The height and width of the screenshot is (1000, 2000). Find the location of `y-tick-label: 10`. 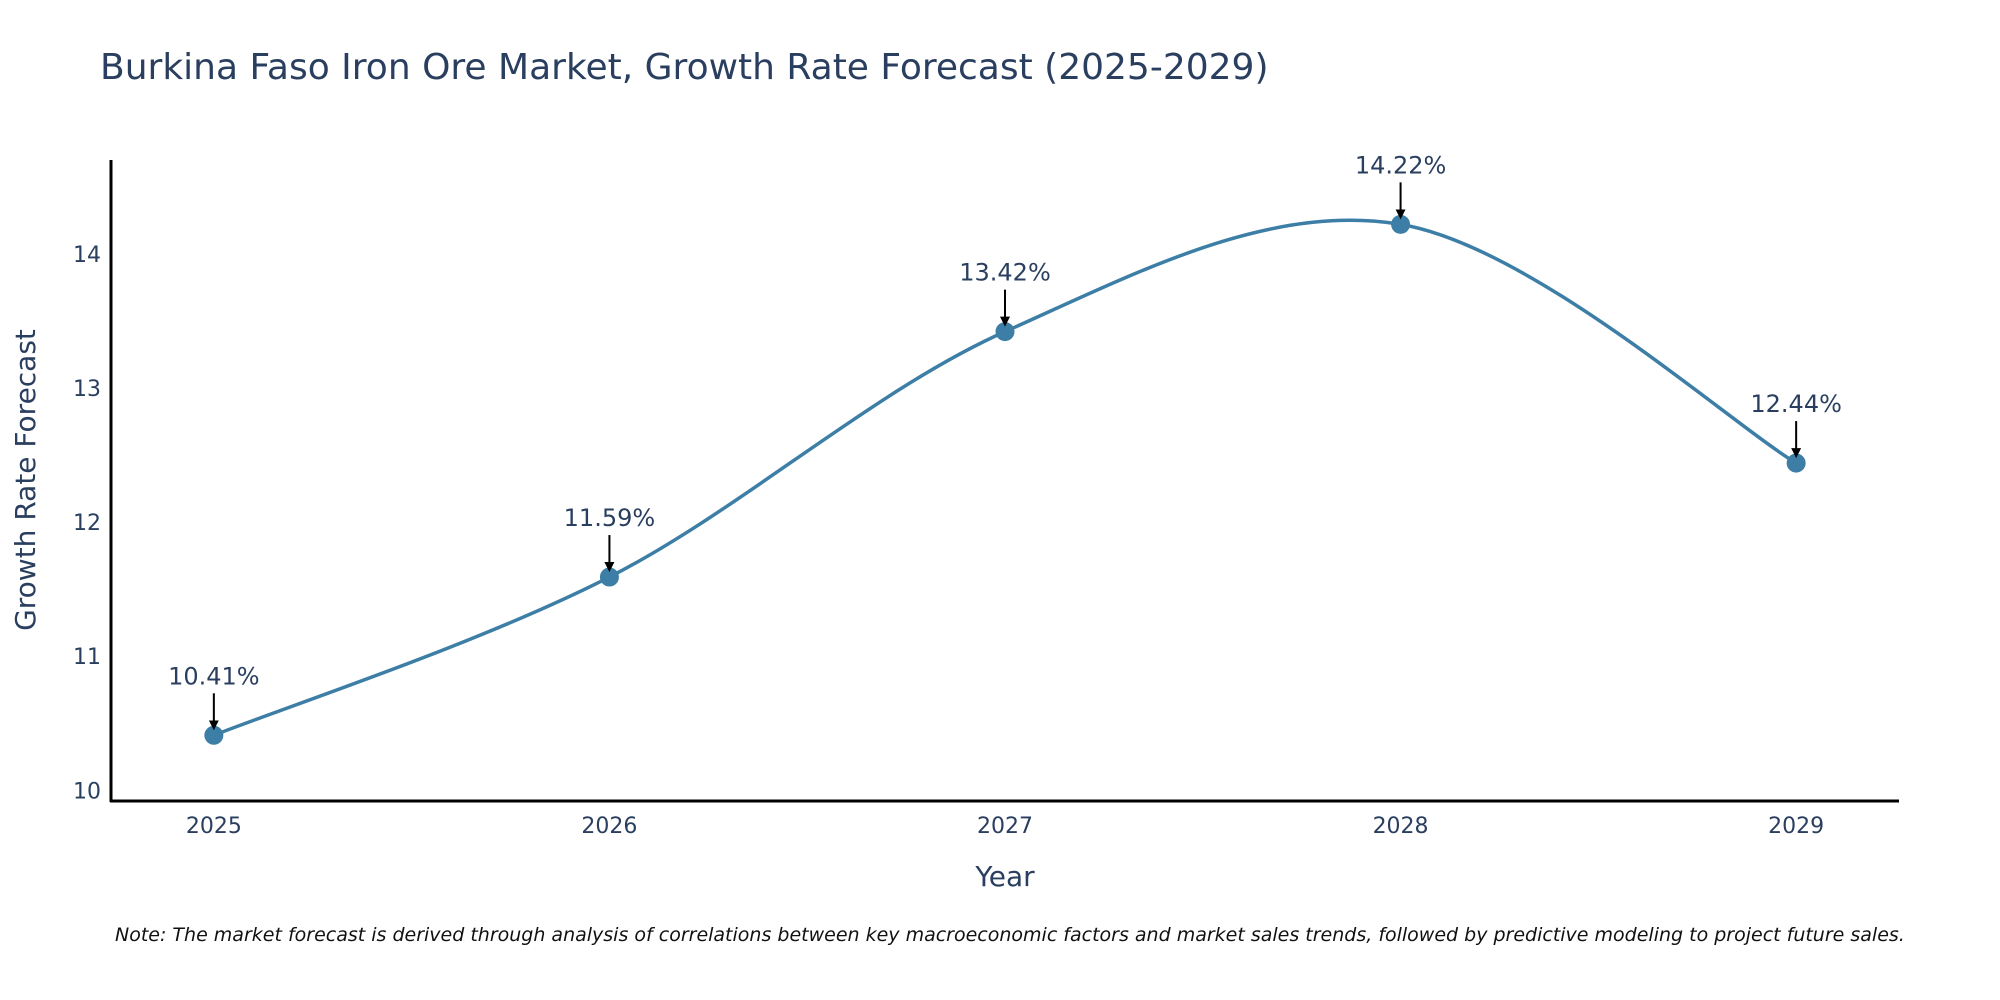

y-tick-label: 10 is located at coordinates (87, 791).